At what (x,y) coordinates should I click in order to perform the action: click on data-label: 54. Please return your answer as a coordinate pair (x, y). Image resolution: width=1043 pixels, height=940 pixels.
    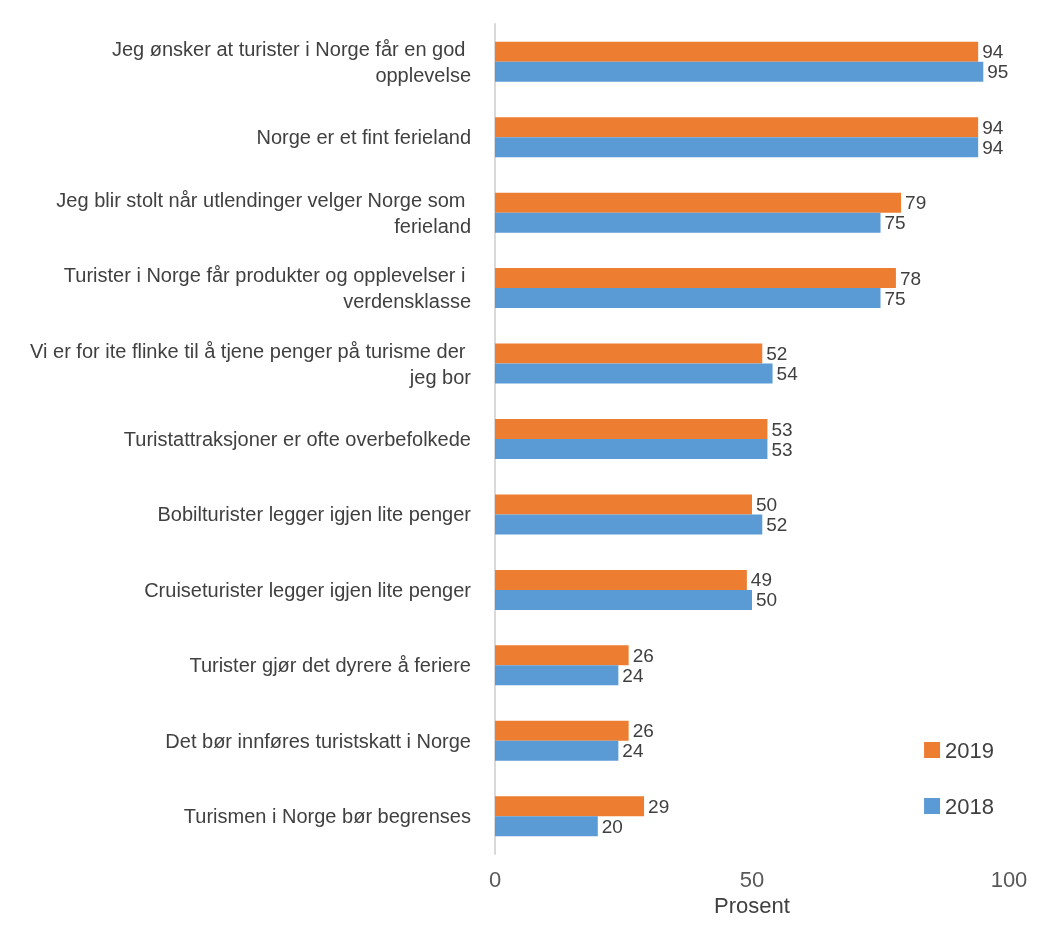
    Looking at the image, I should click on (787, 374).